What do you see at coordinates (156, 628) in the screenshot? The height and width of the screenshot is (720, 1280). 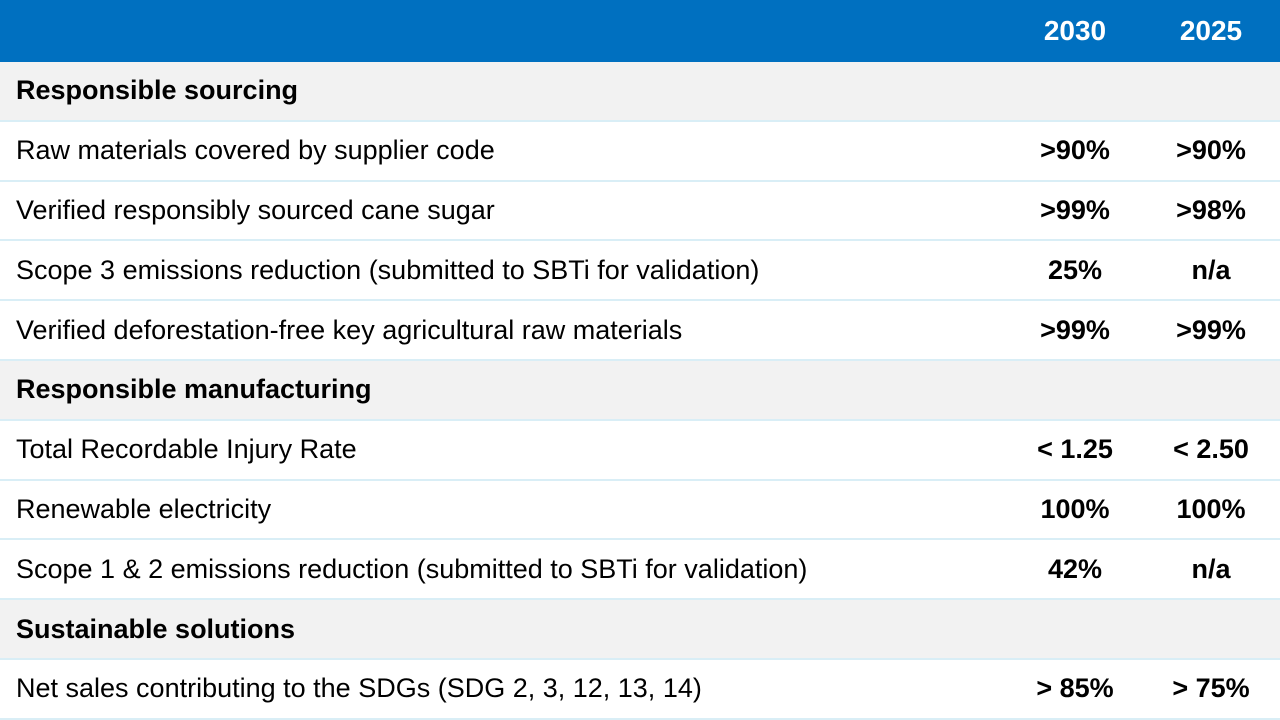 I see `row-label: Sustainable solutions` at bounding box center [156, 628].